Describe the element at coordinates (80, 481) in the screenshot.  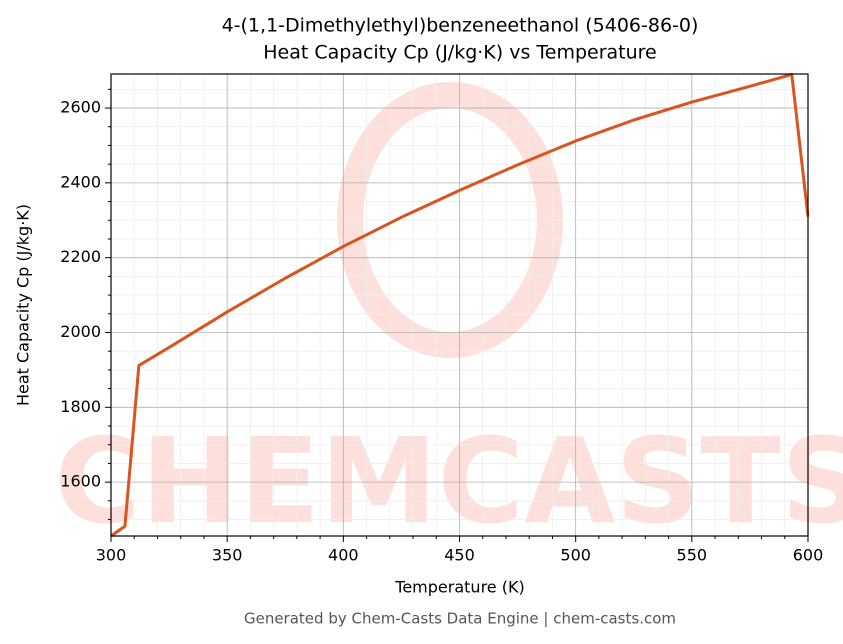
I see `y-tick-label: 1600` at that location.